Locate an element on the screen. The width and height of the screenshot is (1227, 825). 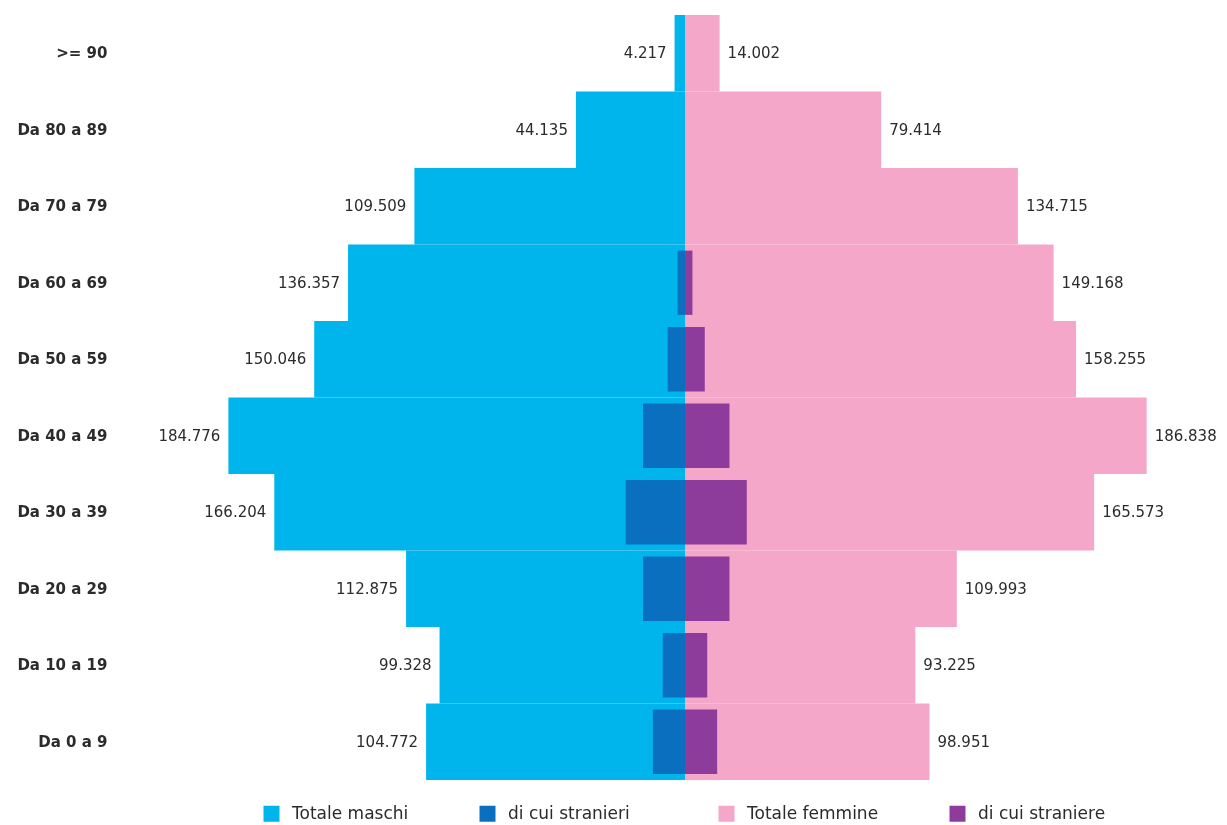
data-label: 136.357 is located at coordinates (309, 282).